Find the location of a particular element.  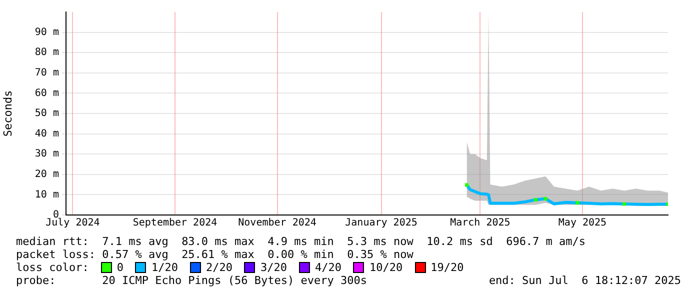

y-tick-label: 40 m is located at coordinates (46, 134).